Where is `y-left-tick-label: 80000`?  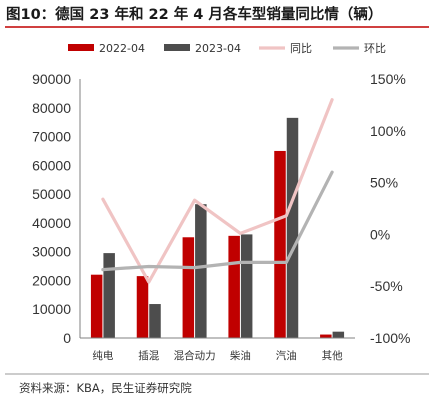 y-left-tick-label: 80000 is located at coordinates (51, 108).